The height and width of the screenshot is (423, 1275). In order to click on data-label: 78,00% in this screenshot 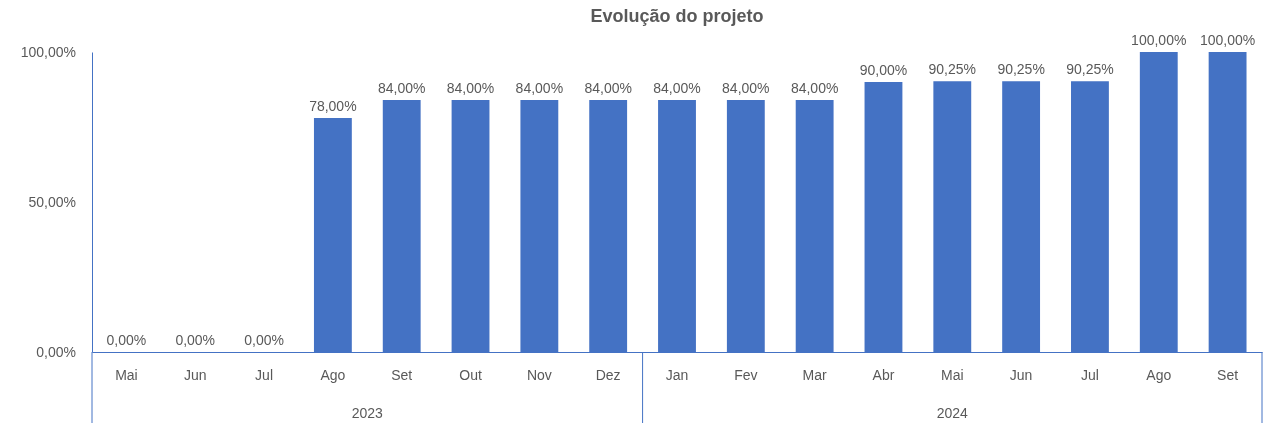, I will do `click(333, 106)`.